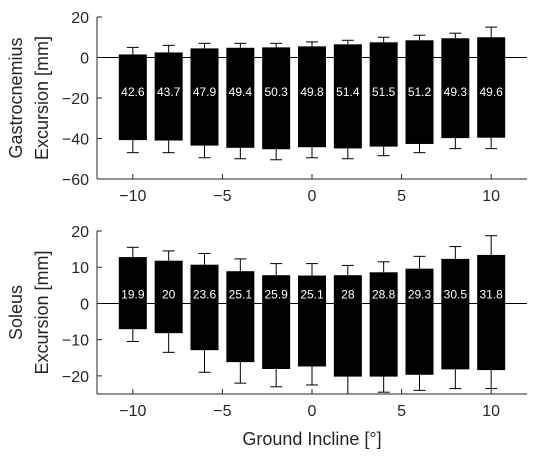  I want to click on bar-value-label: 28.8, so click(384, 294).